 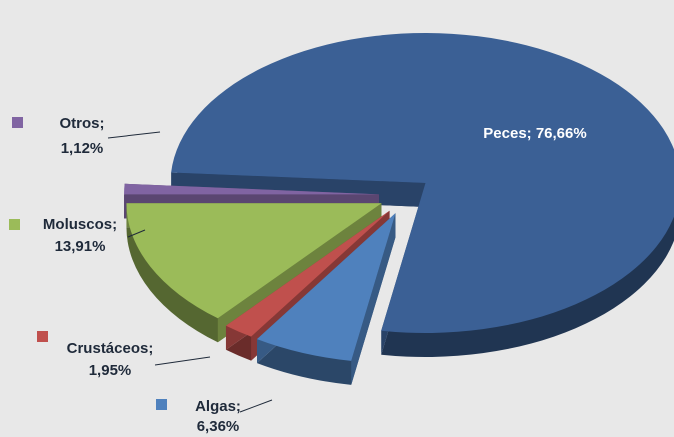 I want to click on data-label: 6,36%, so click(x=218, y=426).